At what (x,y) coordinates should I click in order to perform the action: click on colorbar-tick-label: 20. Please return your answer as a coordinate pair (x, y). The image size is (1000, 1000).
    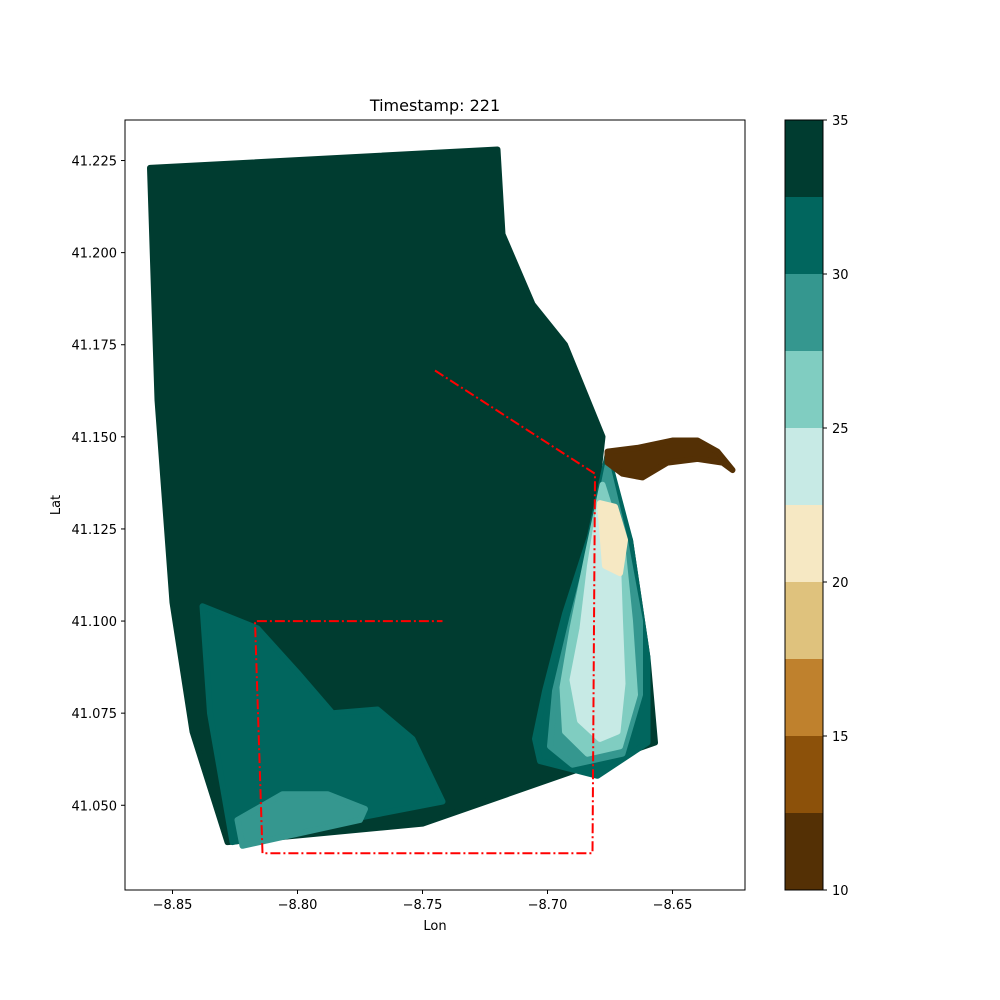
    Looking at the image, I should click on (840, 583).